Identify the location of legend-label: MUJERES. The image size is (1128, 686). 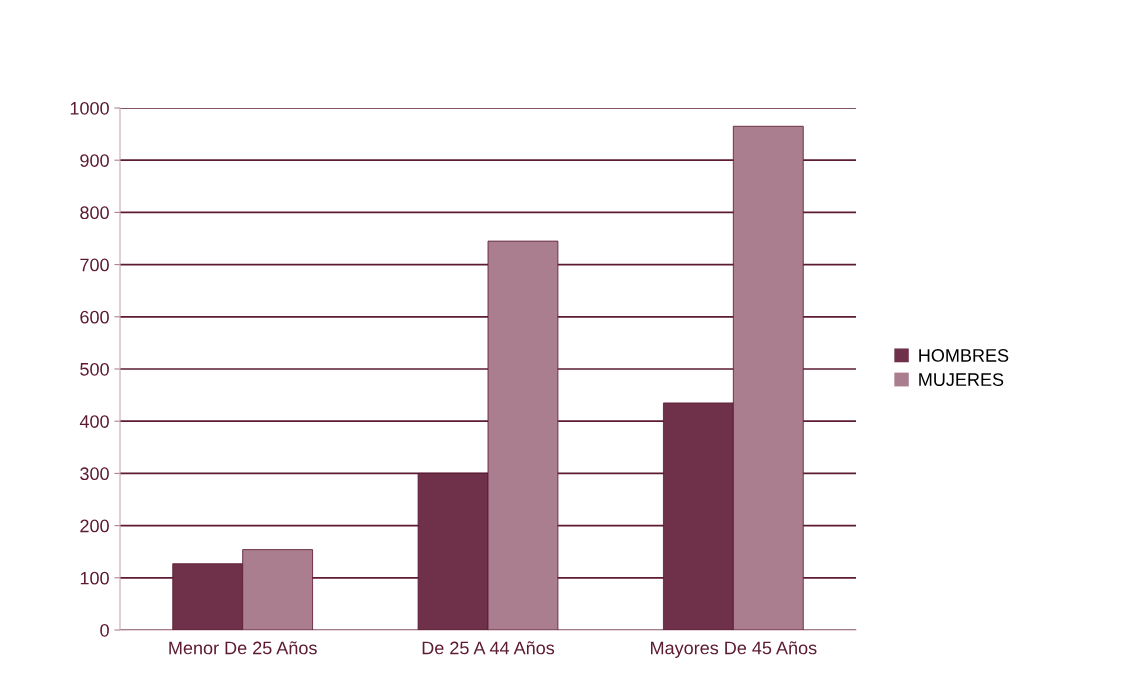
(961, 379).